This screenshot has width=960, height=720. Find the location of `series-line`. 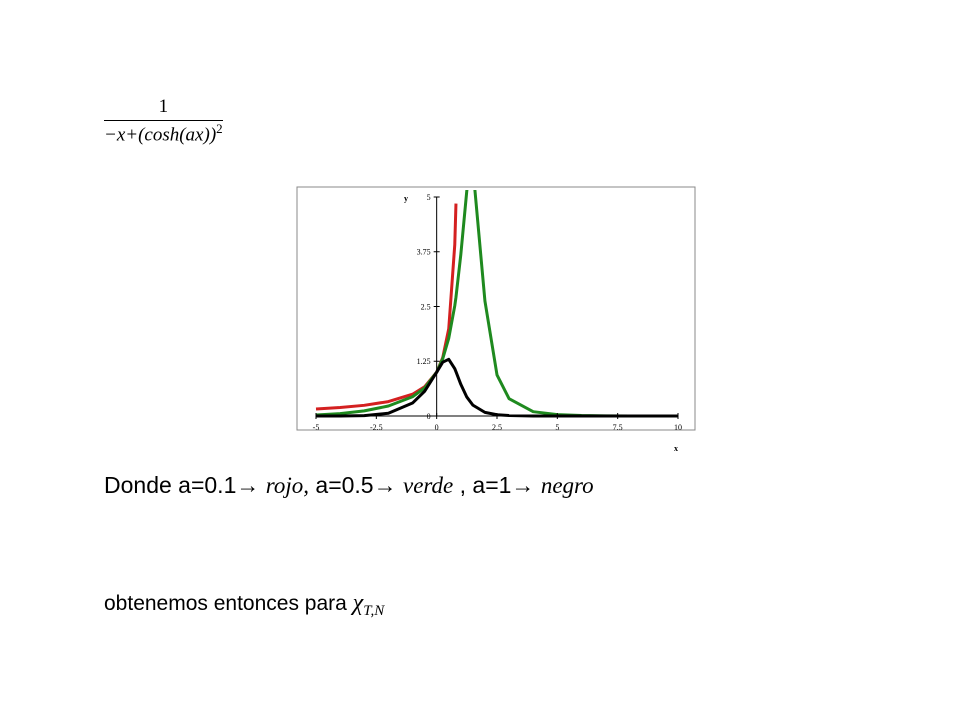

series-line is located at coordinates (497, 304).